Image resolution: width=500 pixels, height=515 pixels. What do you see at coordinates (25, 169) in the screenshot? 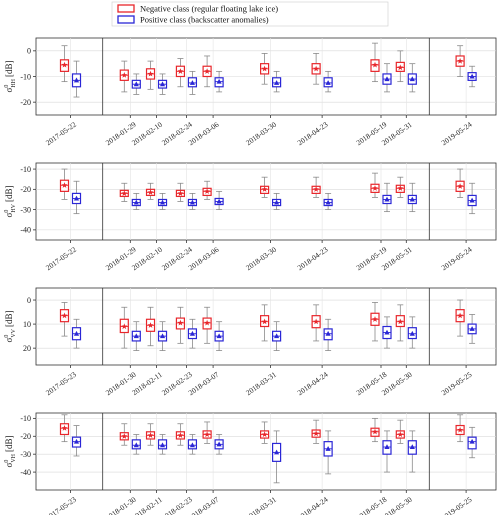
I see `y-tick-label: -10` at bounding box center [25, 169].